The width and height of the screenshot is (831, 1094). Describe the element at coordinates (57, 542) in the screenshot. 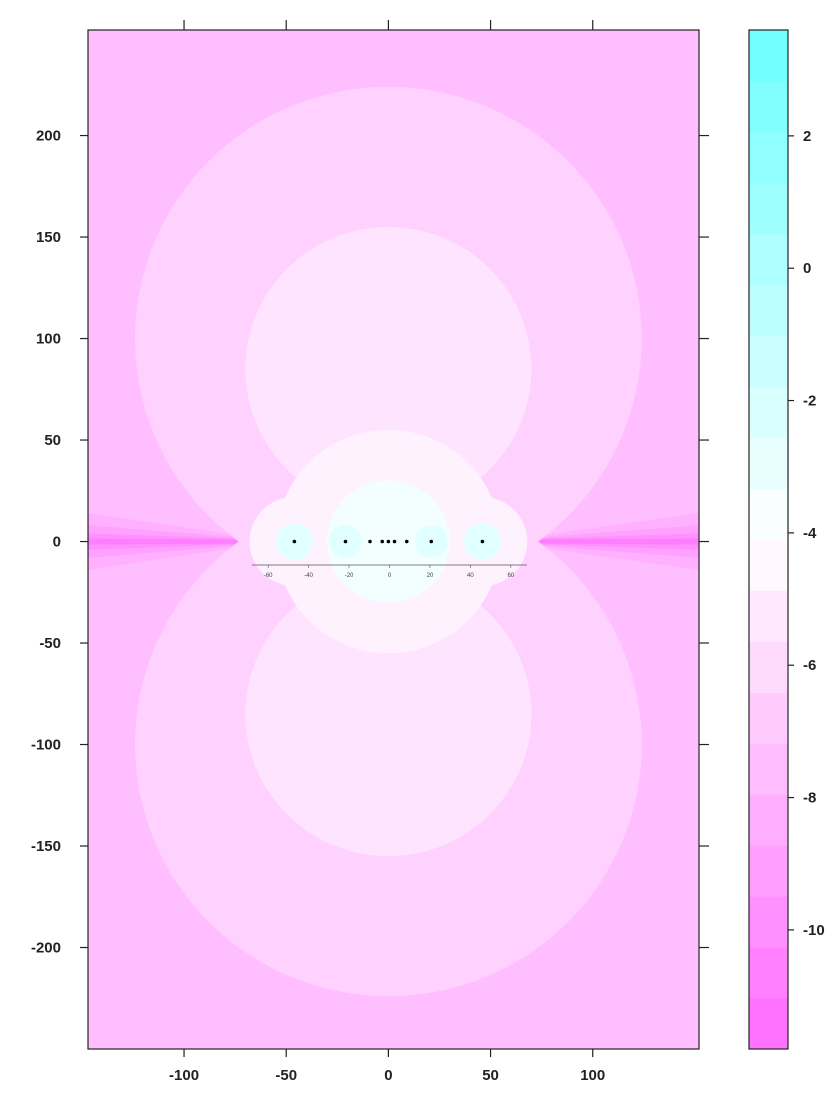

I see `y-tick-label-4: 0` at that location.